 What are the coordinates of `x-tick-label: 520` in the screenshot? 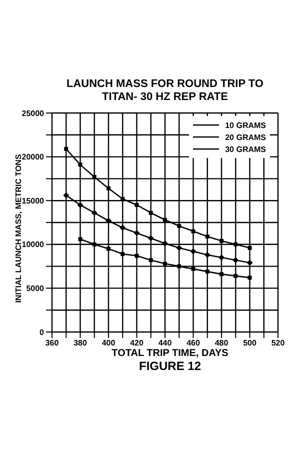 It's located at (278, 343).